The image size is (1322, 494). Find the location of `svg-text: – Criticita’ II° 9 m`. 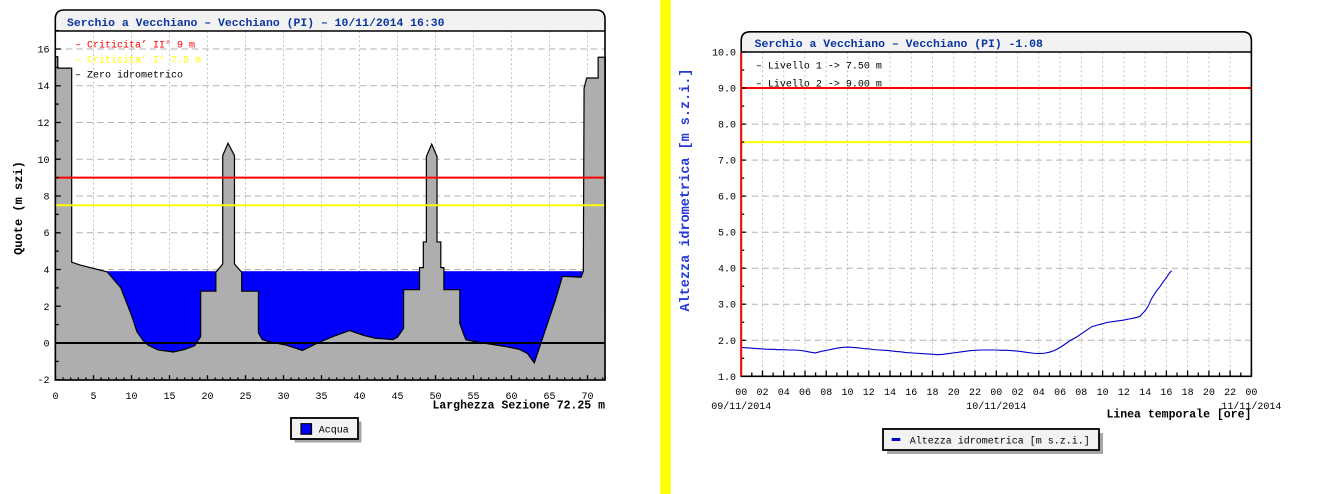

svg-text: – Criticita’ II° 9 m is located at coordinates (135, 46).